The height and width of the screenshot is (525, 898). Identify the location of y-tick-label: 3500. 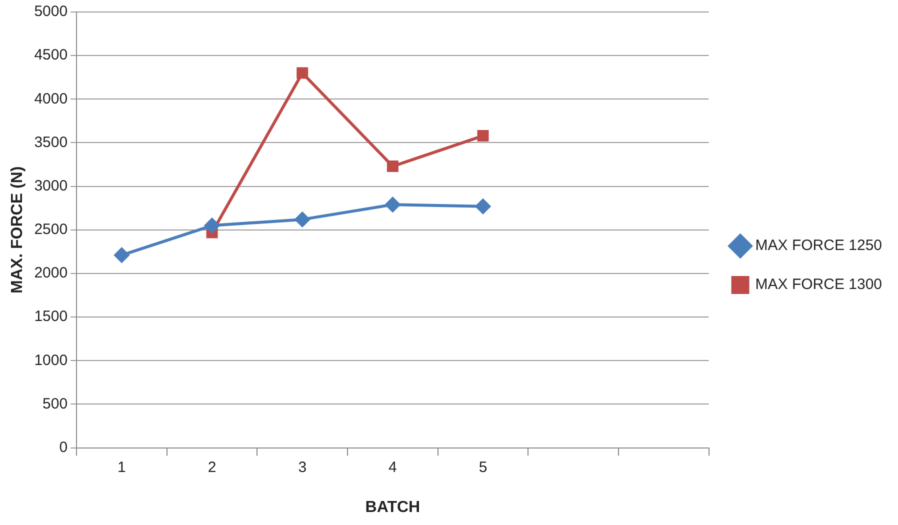
(51, 142).